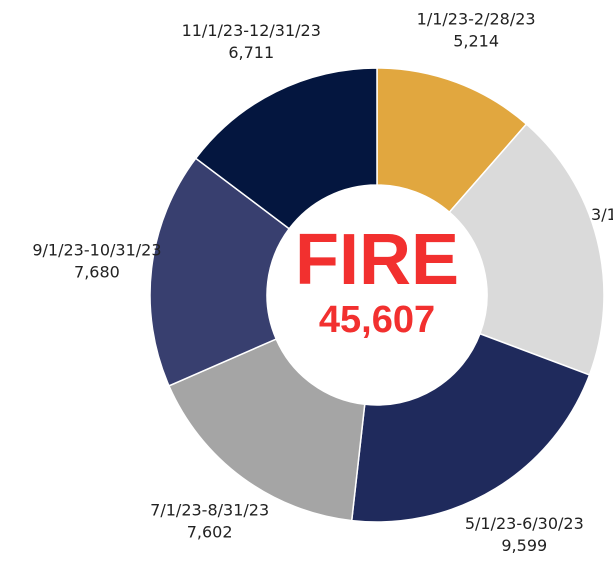 The height and width of the screenshot is (572, 613). Describe the element at coordinates (210, 531) in the screenshot. I see `segment-value: 7,602` at that location.